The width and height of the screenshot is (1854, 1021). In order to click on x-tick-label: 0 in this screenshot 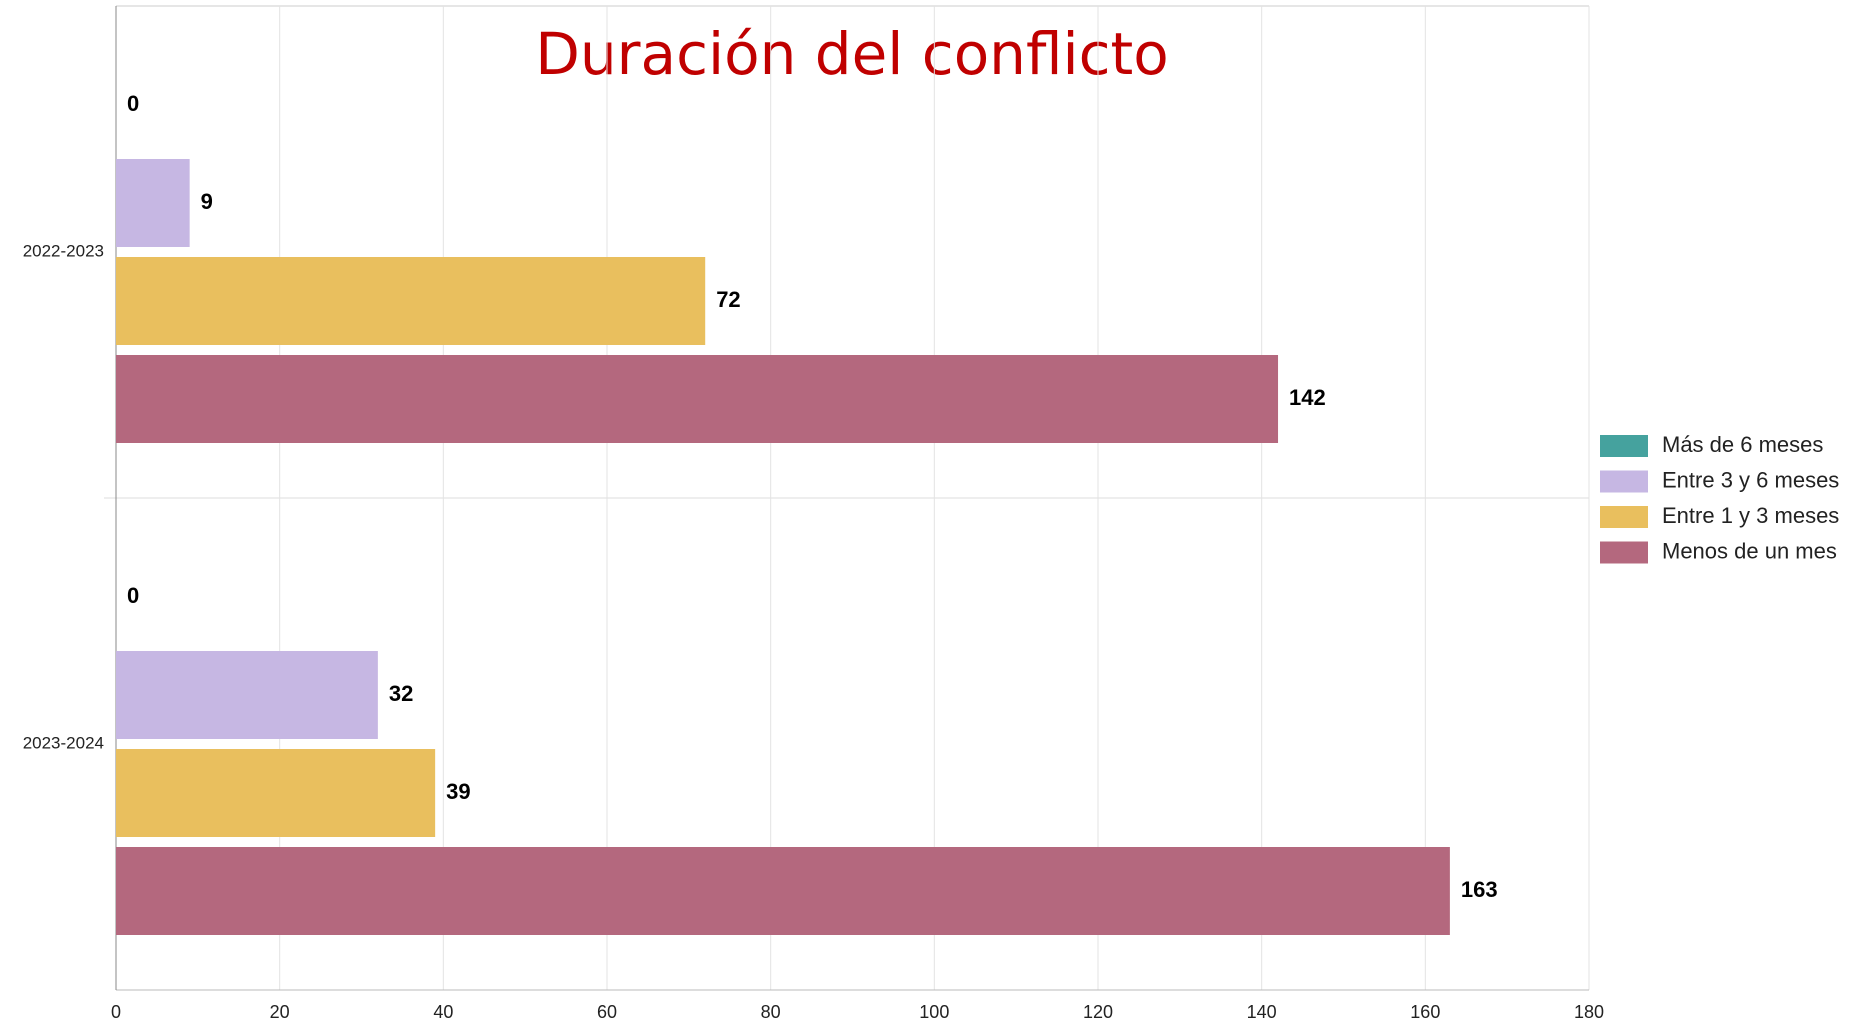, I will do `click(116, 1011)`.